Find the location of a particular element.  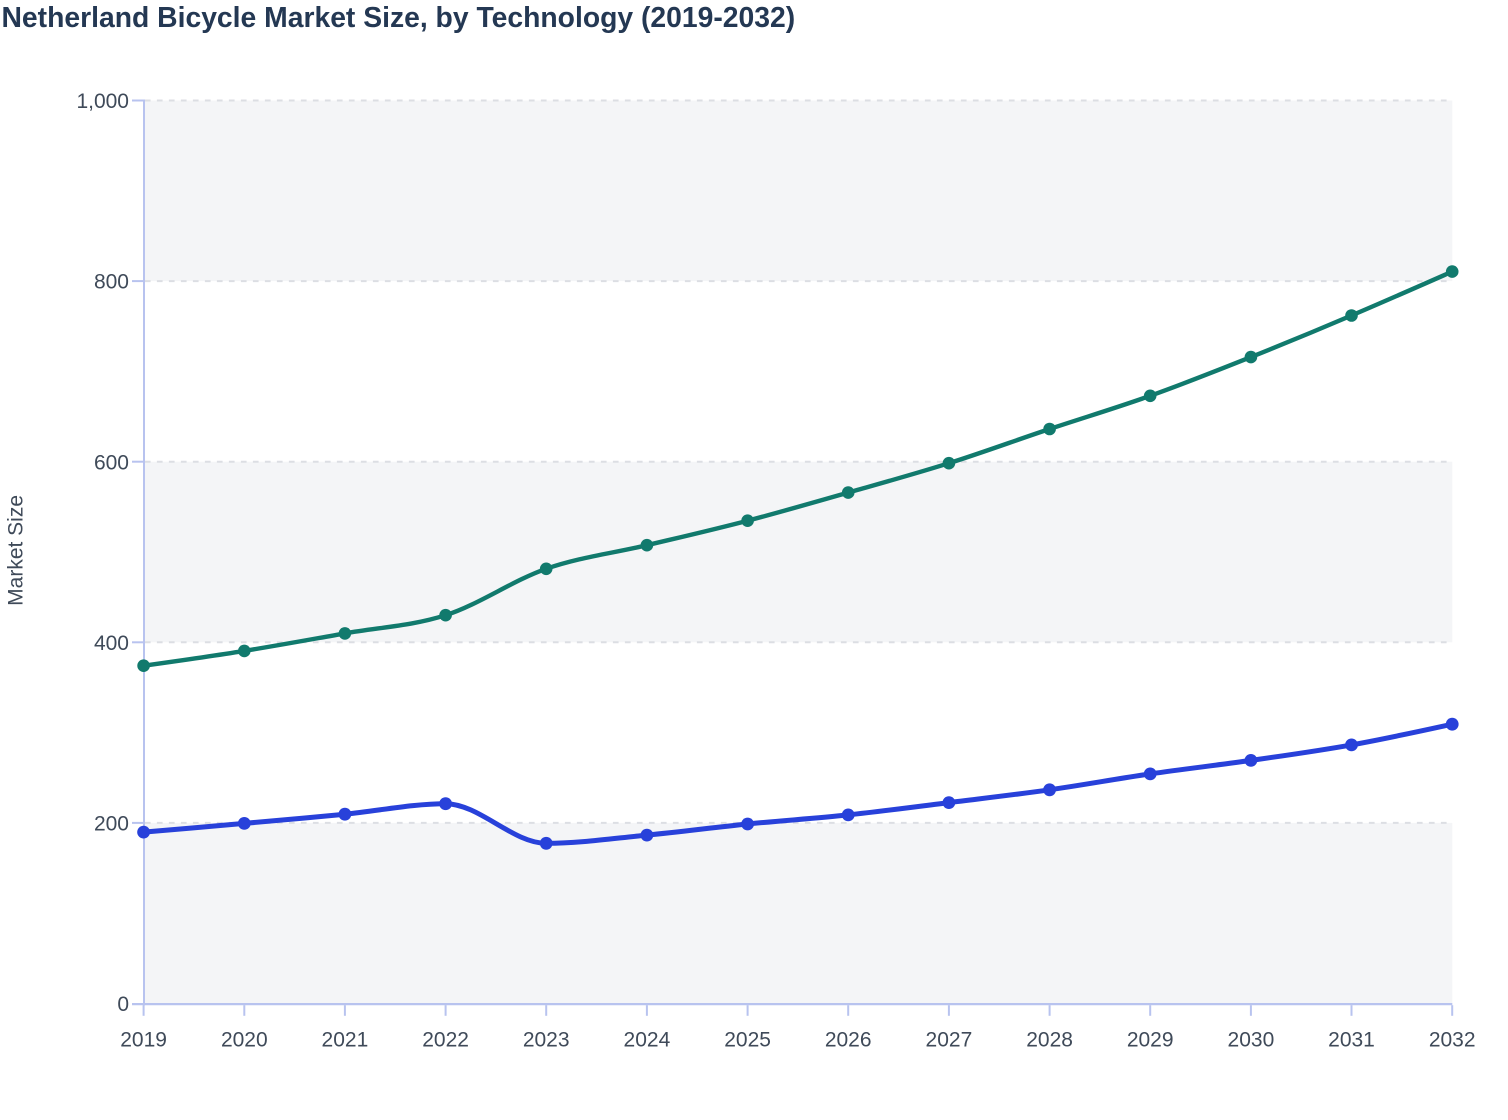

svg-text: 2020 is located at coordinates (244, 1040).